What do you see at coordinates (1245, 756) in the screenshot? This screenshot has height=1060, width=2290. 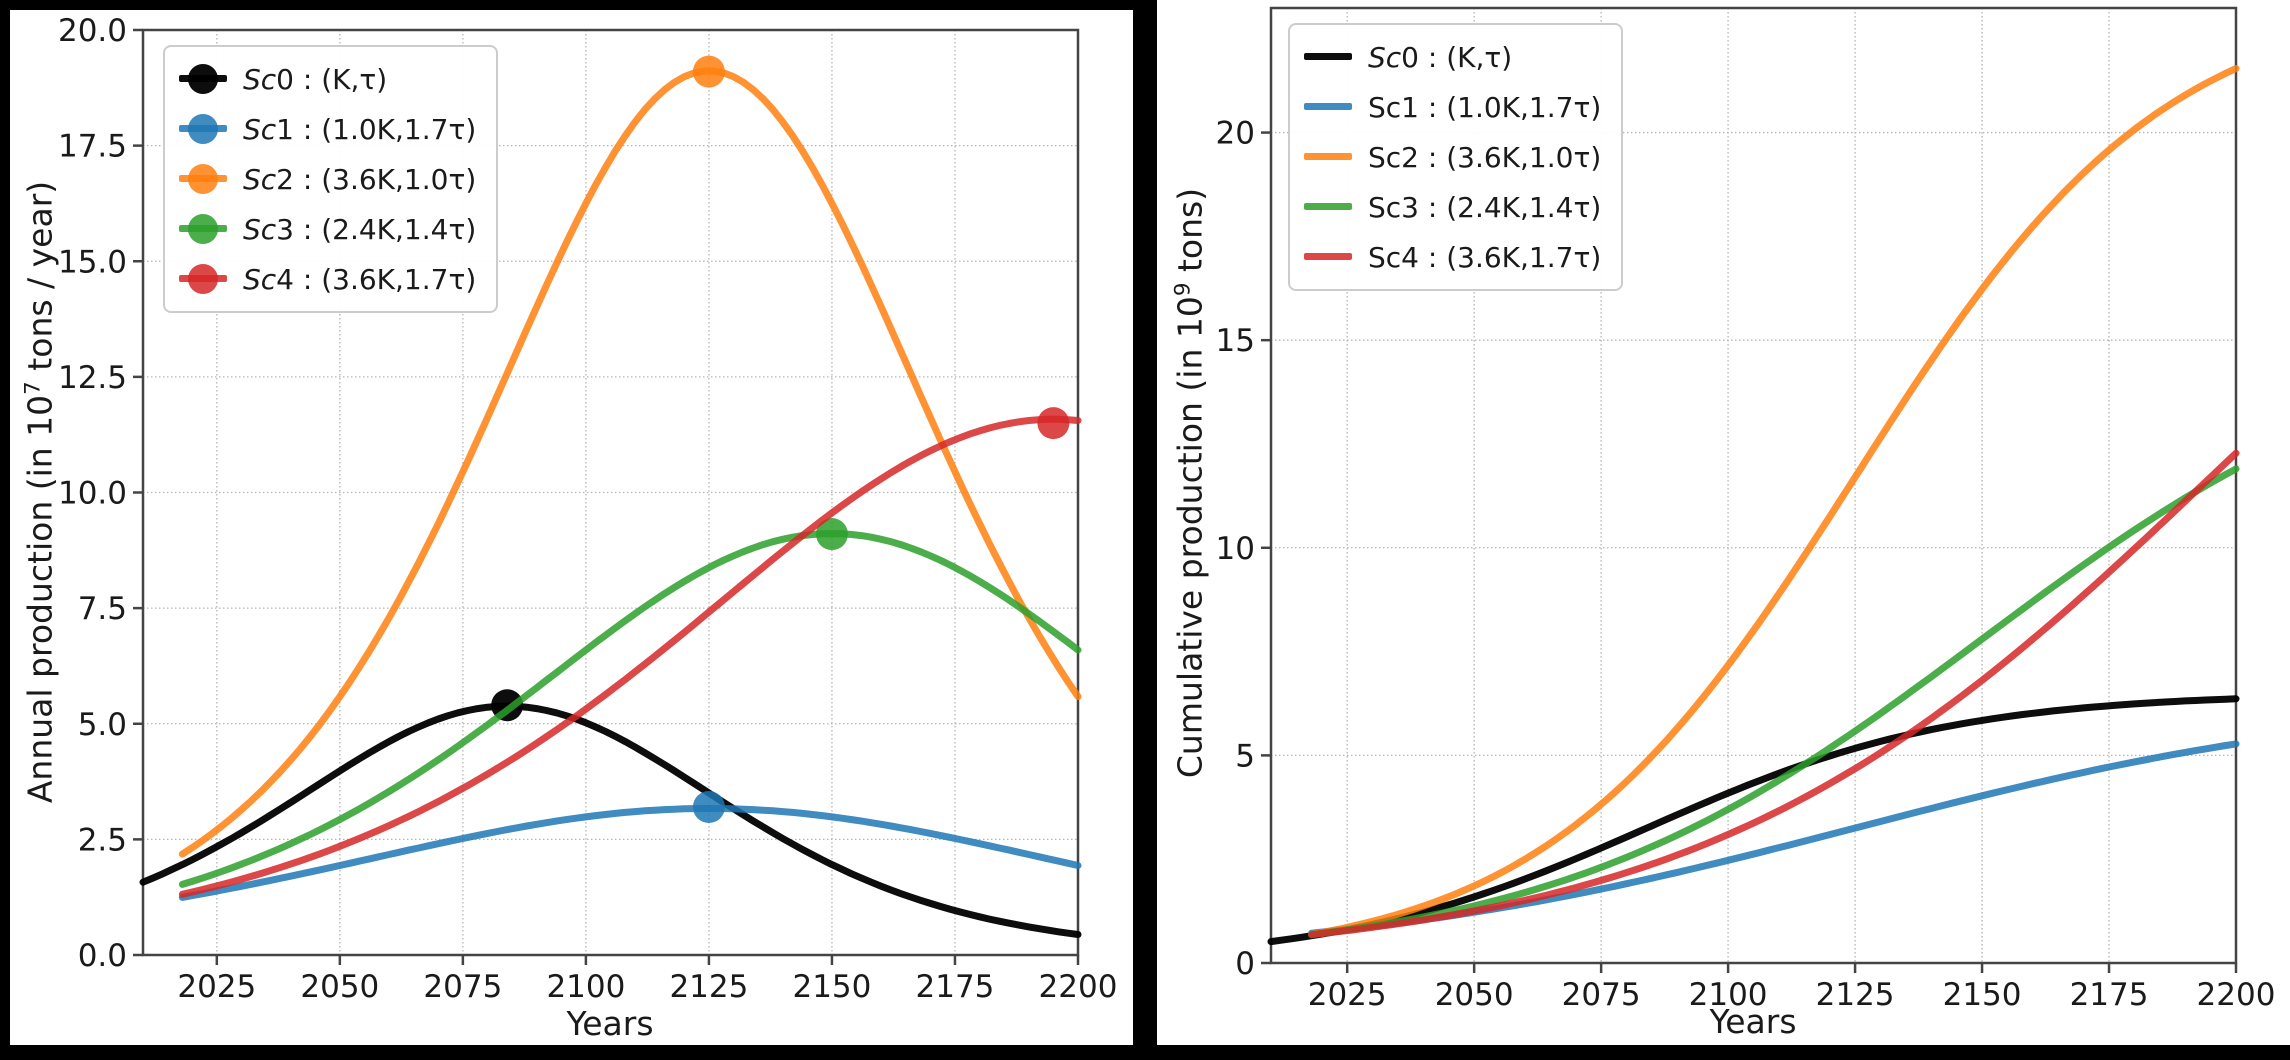 I see `y-tick-label-5: 5` at bounding box center [1245, 756].